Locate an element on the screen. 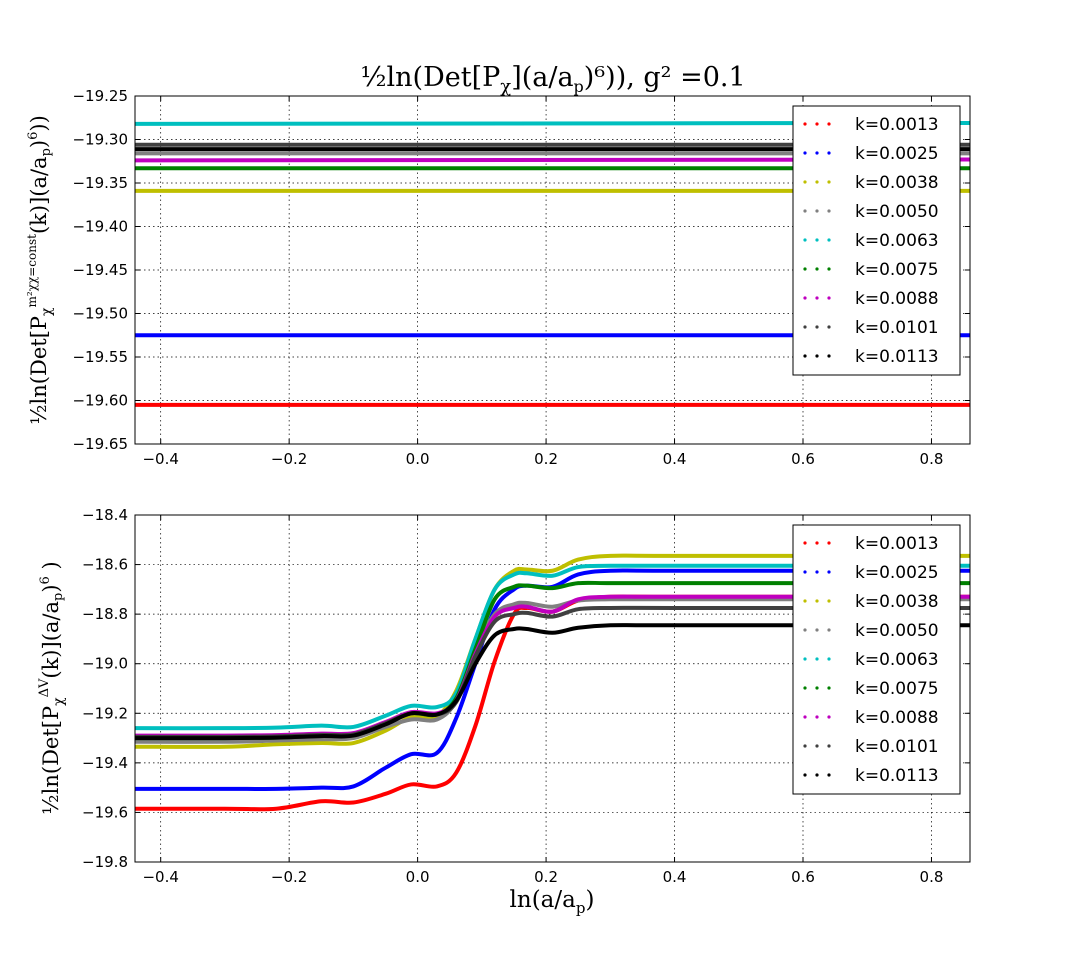 The height and width of the screenshot is (958, 1077). legend-label: k=0.0101 is located at coordinates (897, 747).